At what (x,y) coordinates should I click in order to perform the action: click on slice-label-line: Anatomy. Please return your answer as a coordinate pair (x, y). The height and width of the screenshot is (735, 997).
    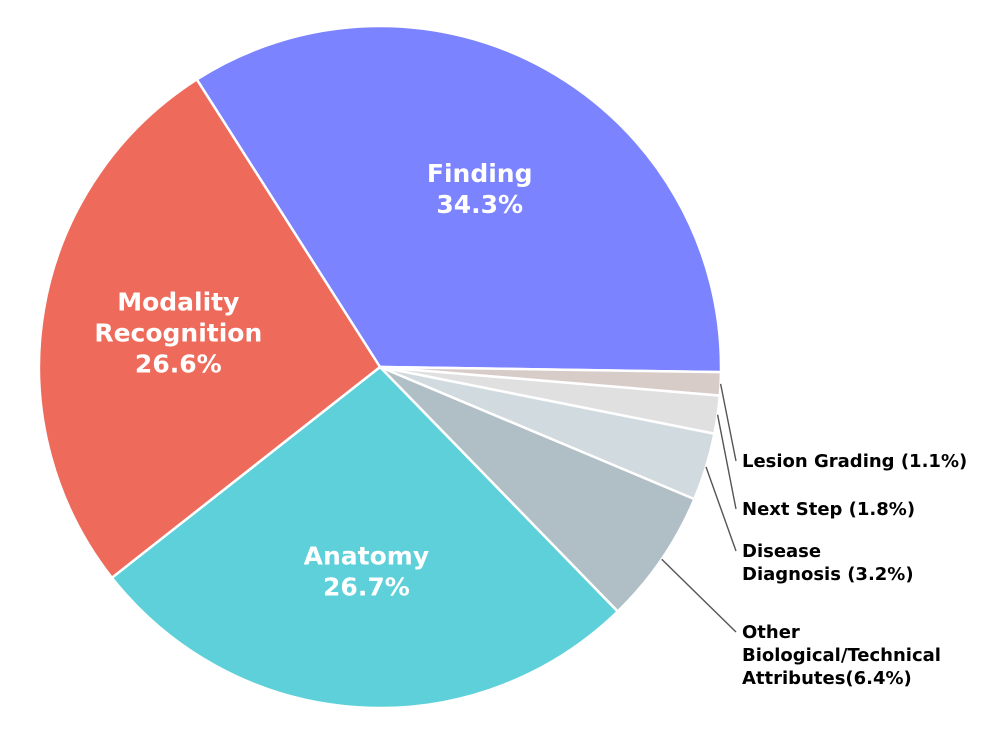
    Looking at the image, I should click on (367, 556).